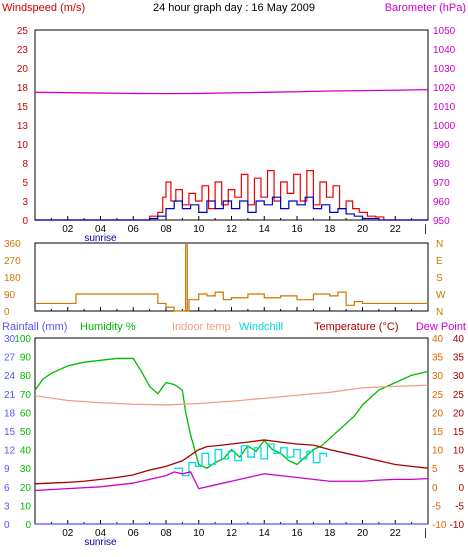 The width and height of the screenshot is (468, 557). Describe the element at coordinates (7, 312) in the screenshot. I see `direction-tick-label: 0` at that location.